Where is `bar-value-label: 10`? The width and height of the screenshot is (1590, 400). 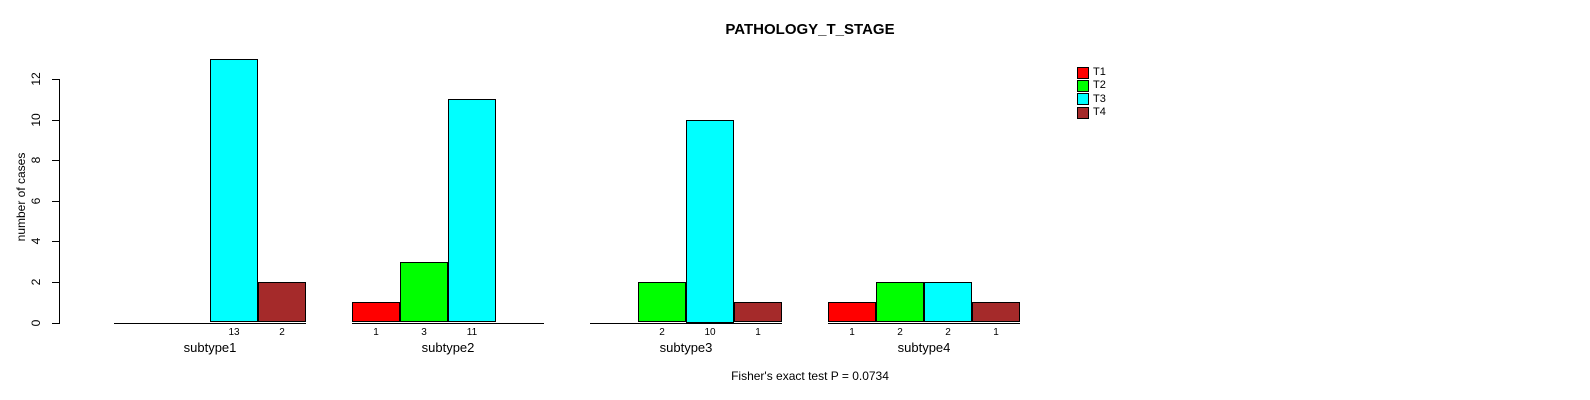
bar-value-label: 10 is located at coordinates (710, 332).